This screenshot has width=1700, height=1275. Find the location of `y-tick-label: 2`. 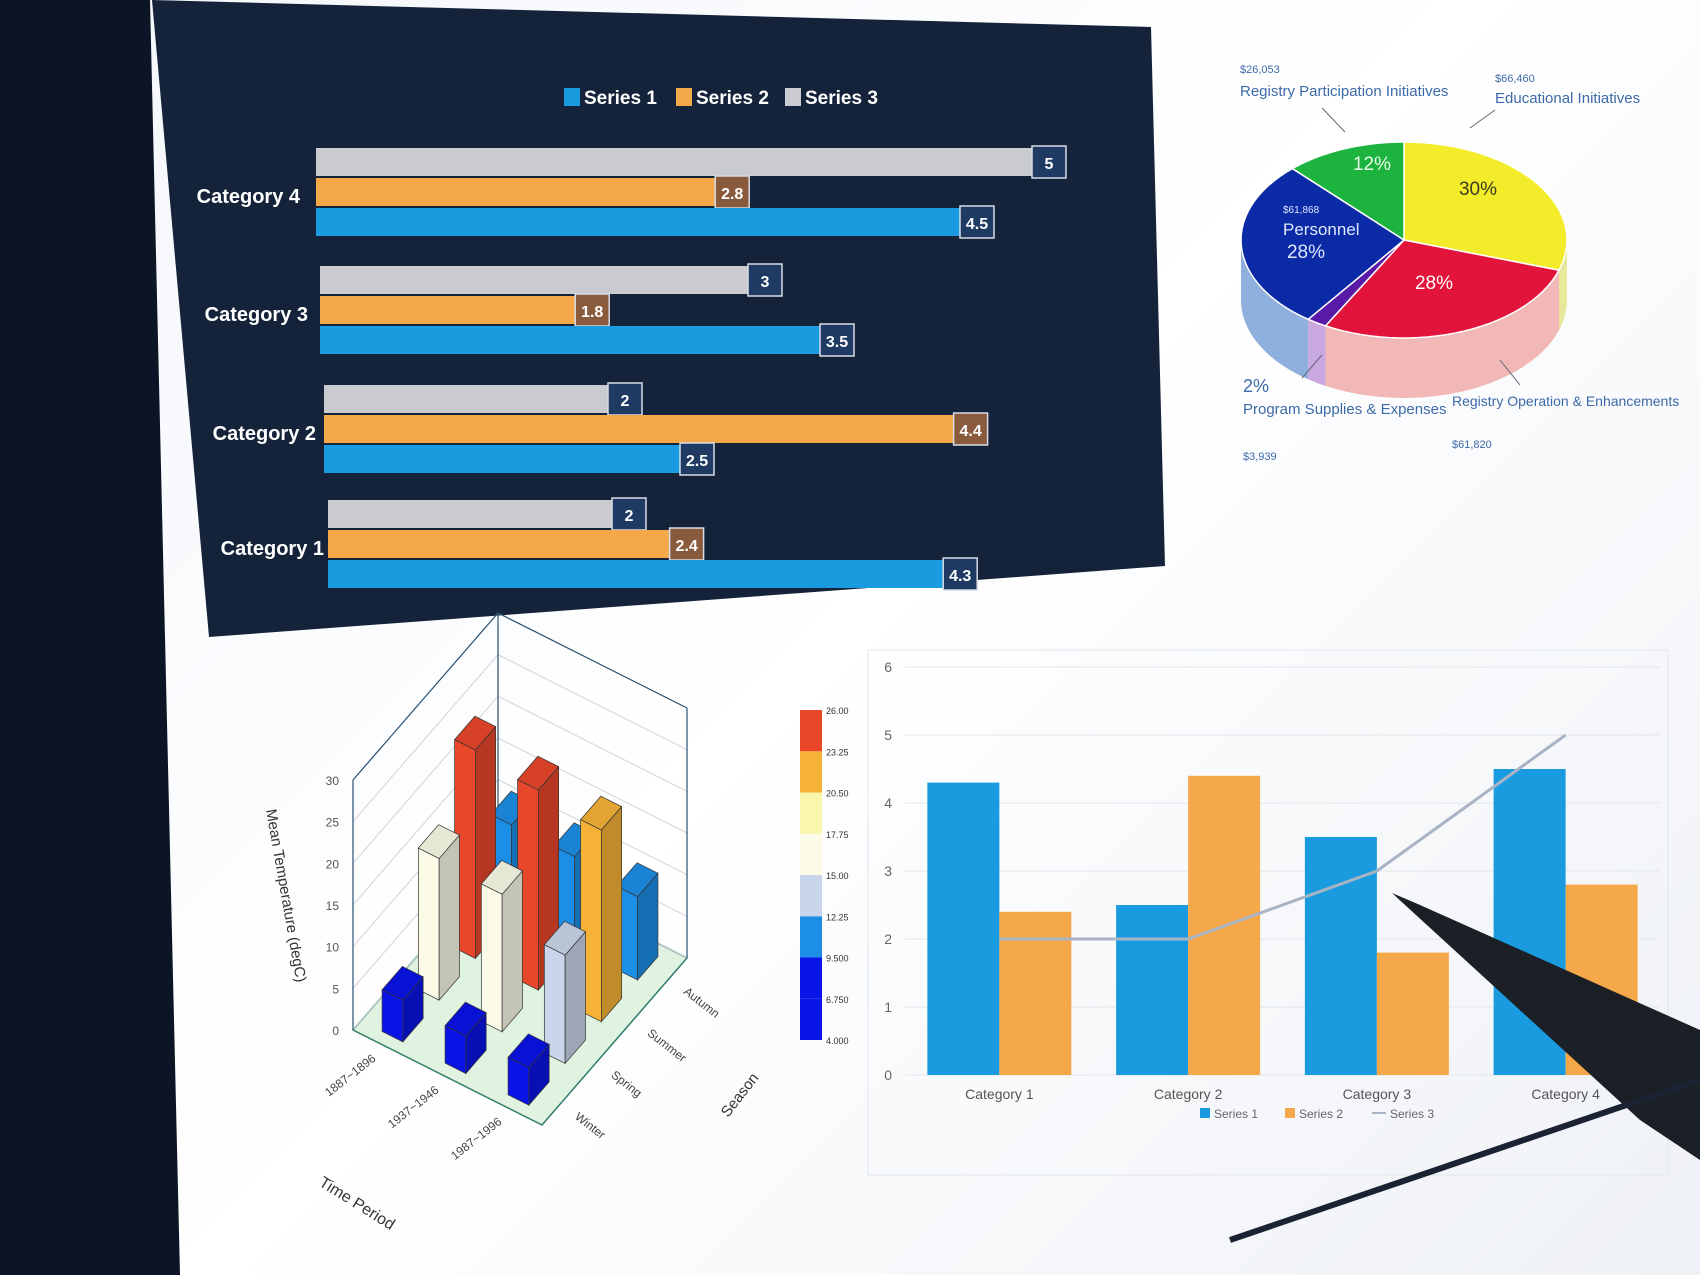

y-tick-label: 2 is located at coordinates (888, 939).